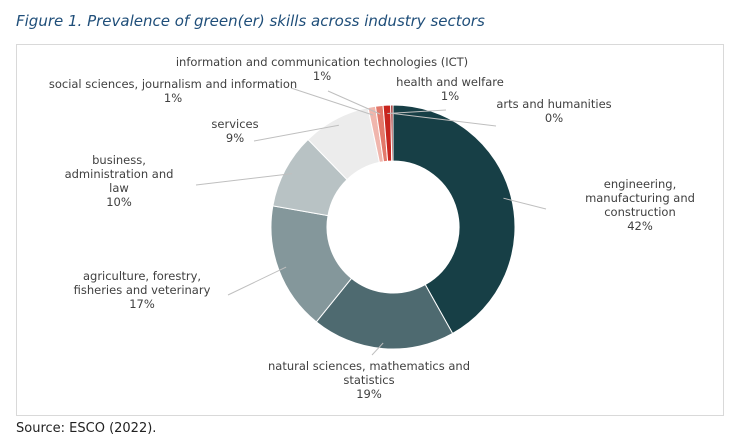  Describe the element at coordinates (450, 96) in the screenshot. I see `slice-percent-hlth: 1%` at that location.